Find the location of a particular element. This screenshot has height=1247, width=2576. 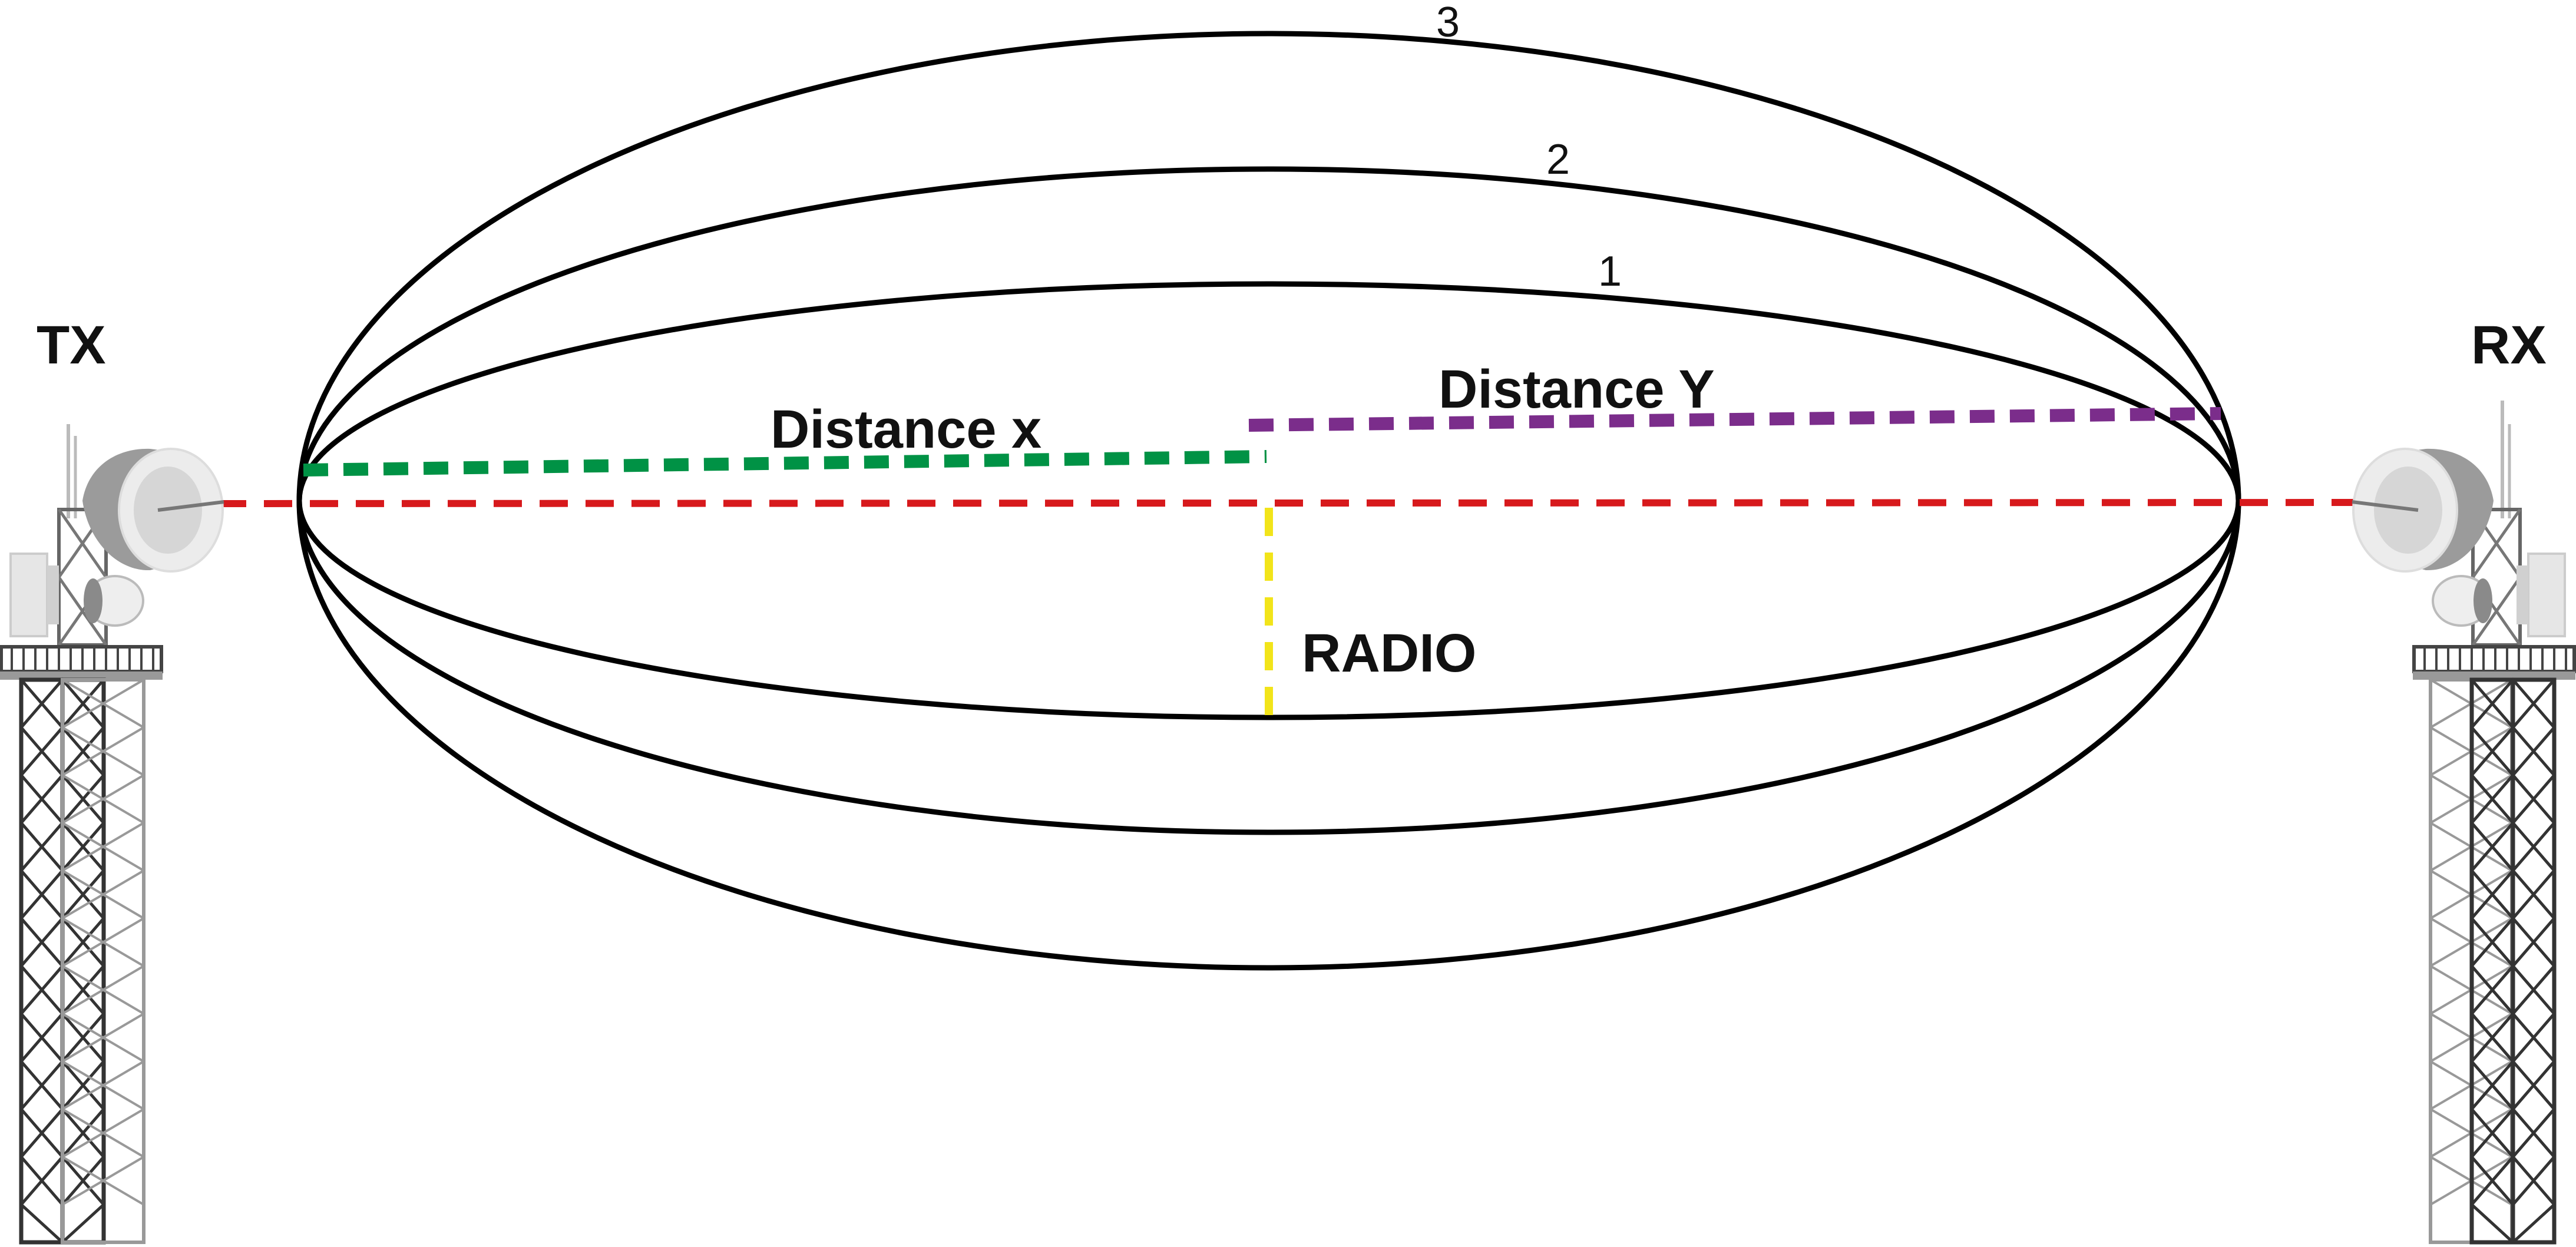

tx-tower is located at coordinates (112, 834).